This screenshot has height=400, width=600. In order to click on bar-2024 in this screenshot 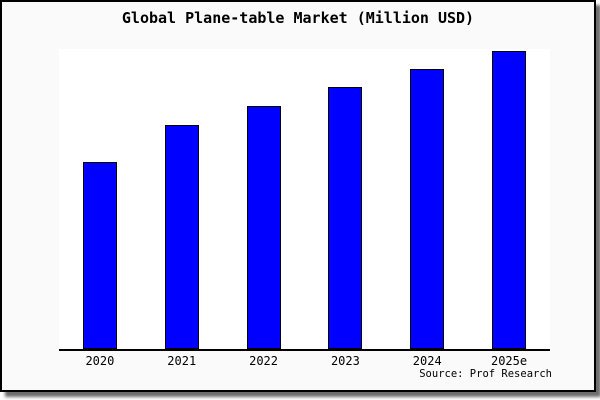, I will do `click(427, 209)`.